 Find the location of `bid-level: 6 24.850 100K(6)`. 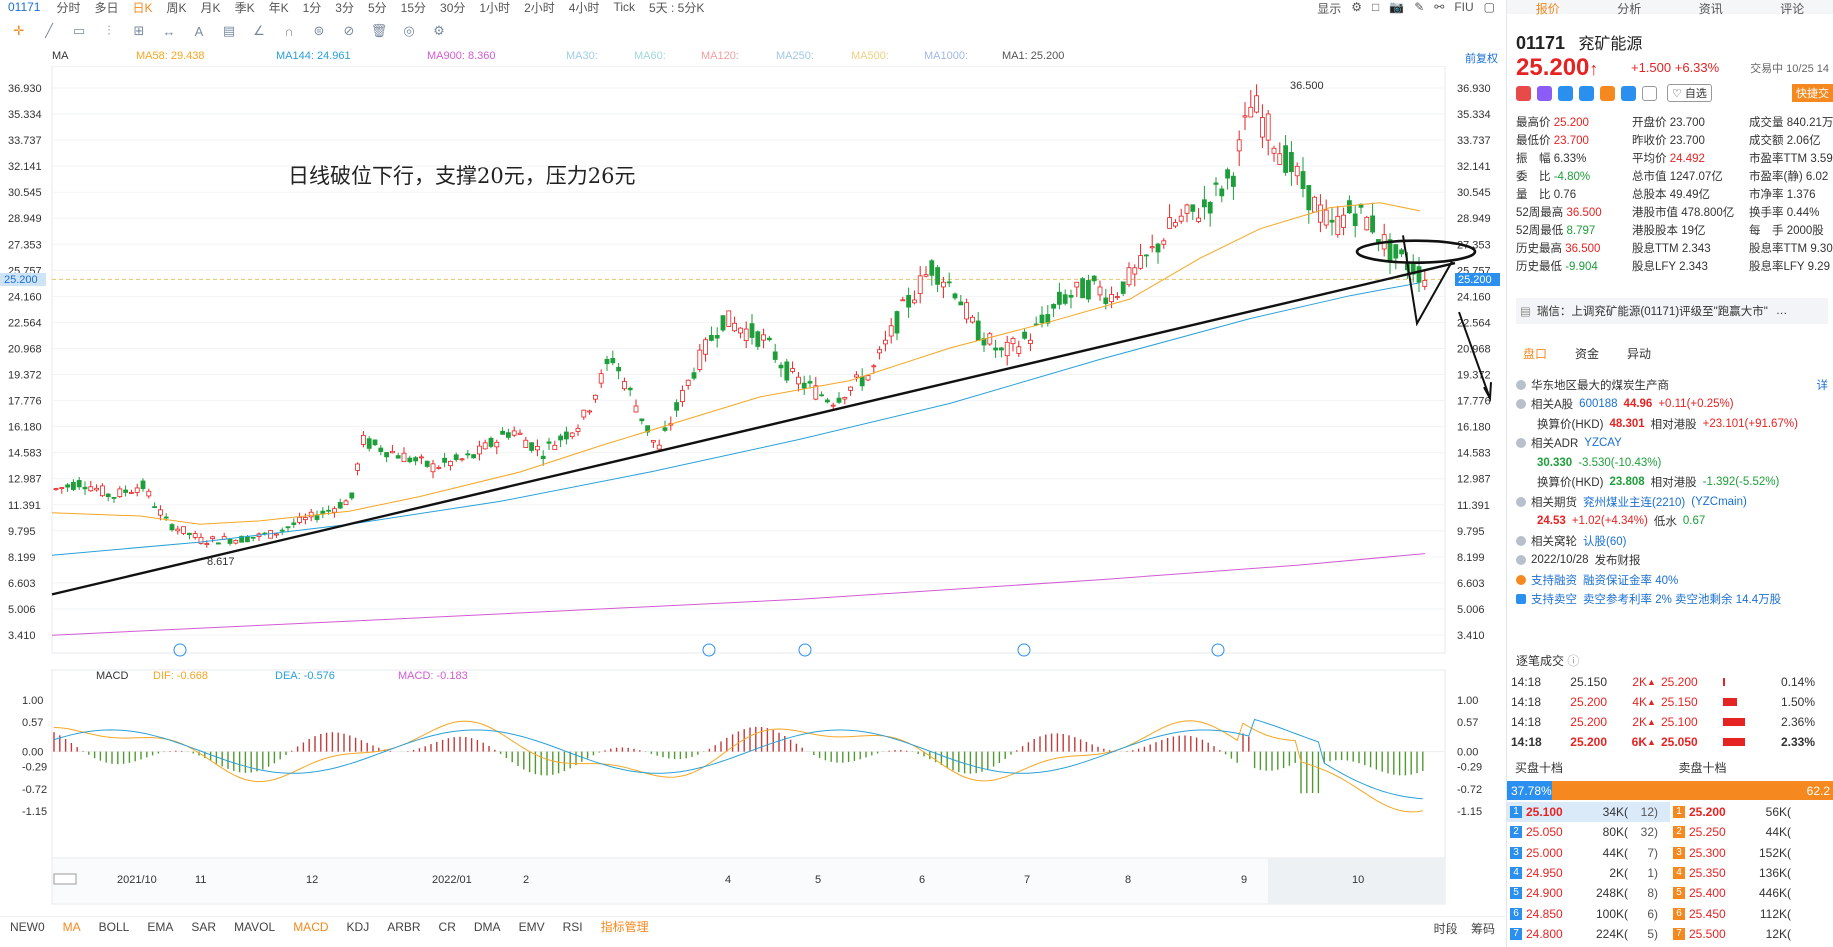

bid-level: 6 24.850 100K(6) is located at coordinates (1588, 913).